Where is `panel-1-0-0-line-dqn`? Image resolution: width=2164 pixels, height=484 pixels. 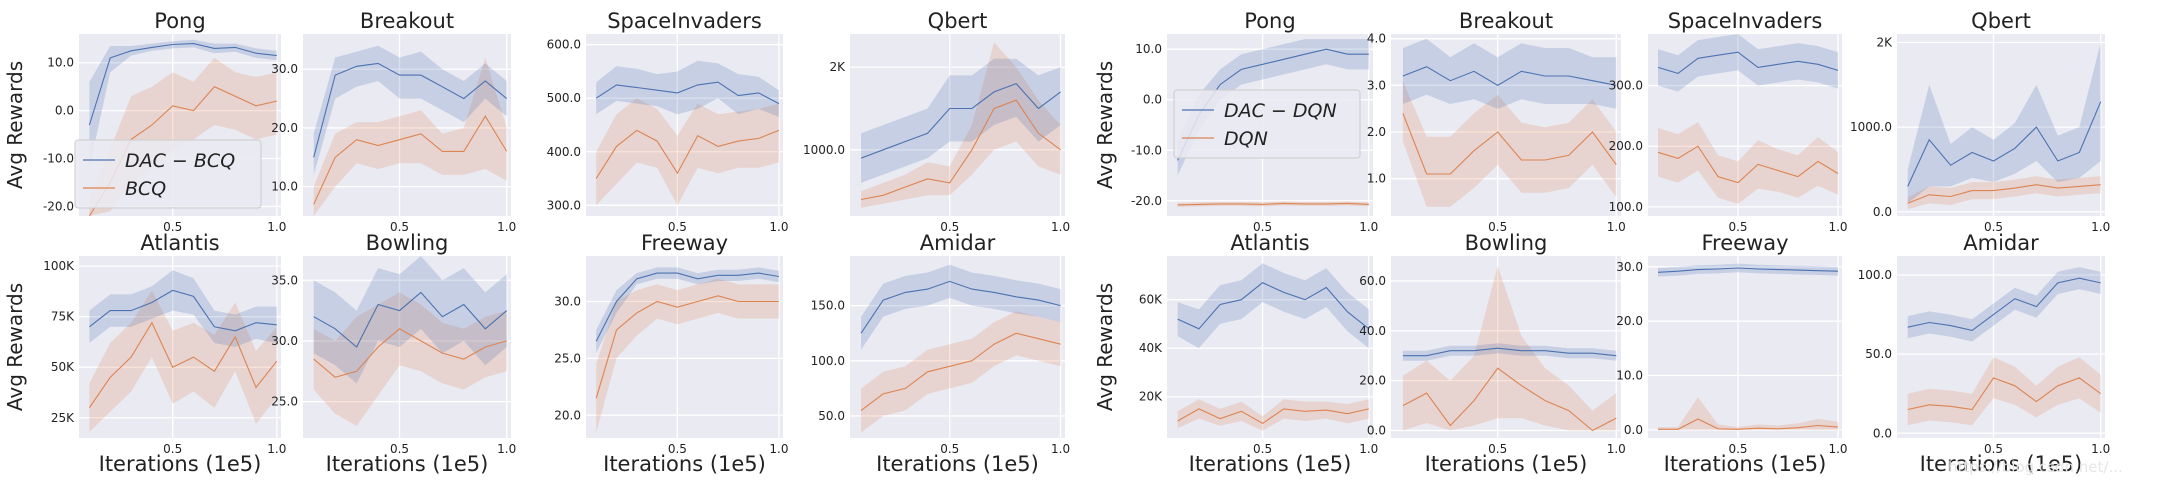
panel-1-0-0-line-dqn is located at coordinates (1273, 204).